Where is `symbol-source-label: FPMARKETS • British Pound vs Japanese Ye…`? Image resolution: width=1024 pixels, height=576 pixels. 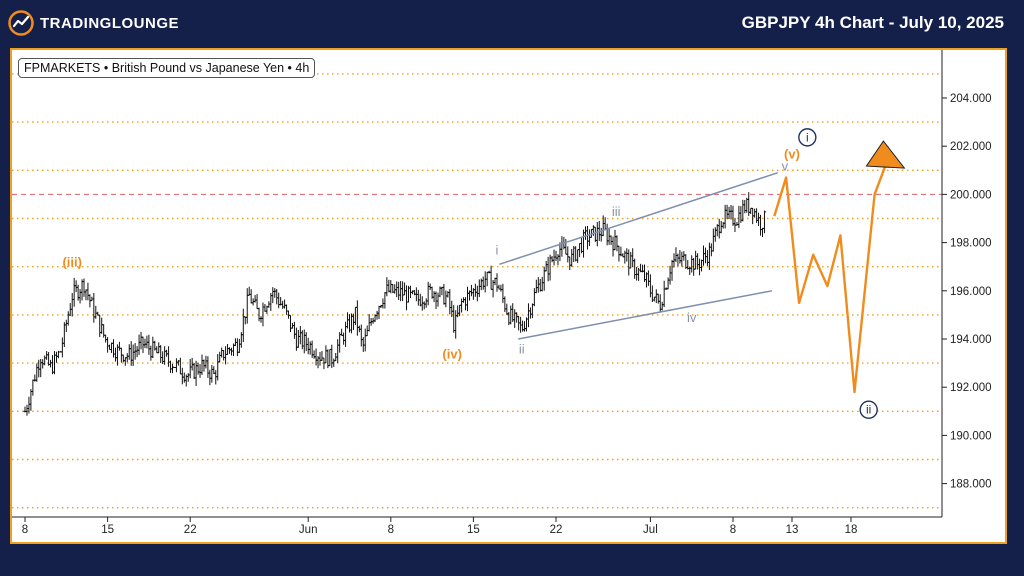
symbol-source-label: FPMARKETS • British Pound vs Japanese Ye… is located at coordinates (167, 68).